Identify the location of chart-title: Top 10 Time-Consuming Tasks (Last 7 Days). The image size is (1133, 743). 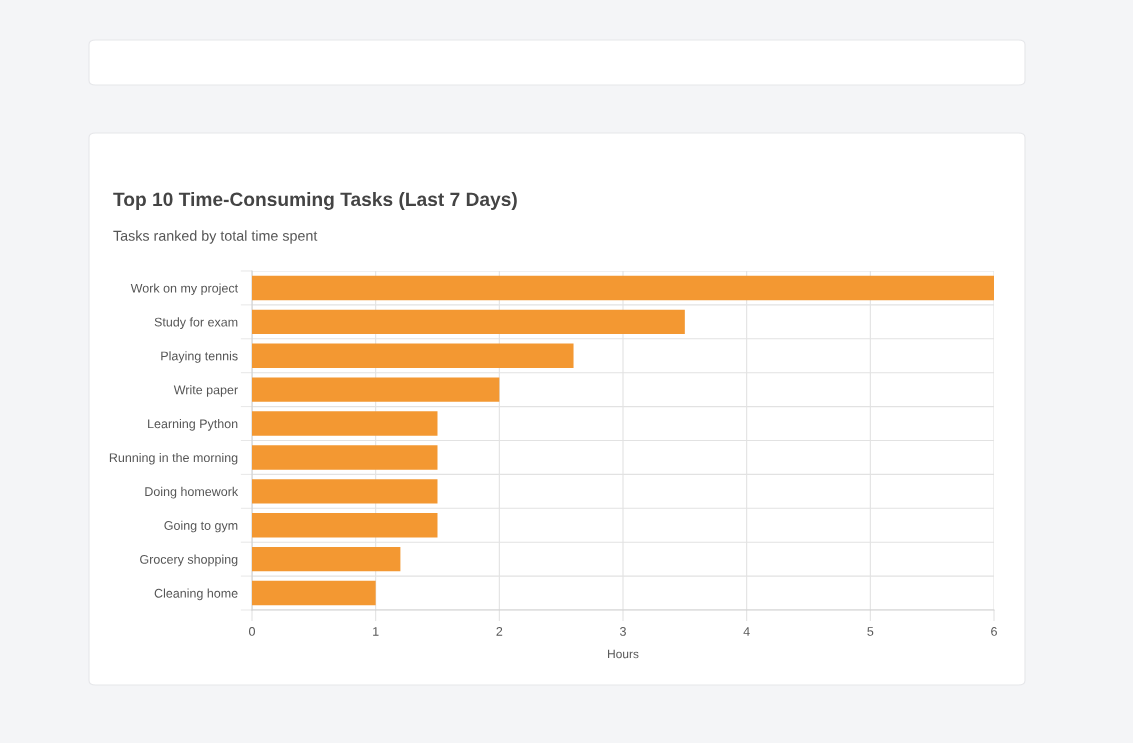
(315, 201).